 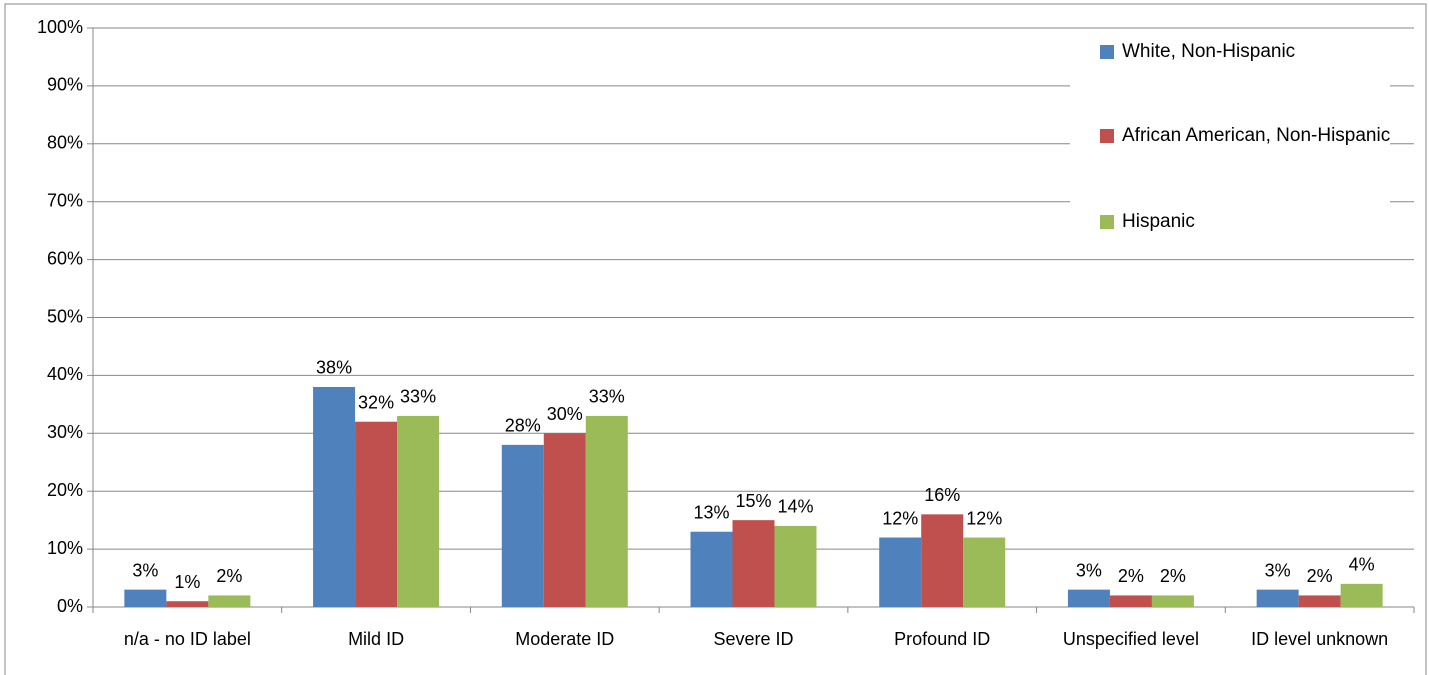 I want to click on legend-item: White, Non-Hispanic, so click(x=1246, y=51).